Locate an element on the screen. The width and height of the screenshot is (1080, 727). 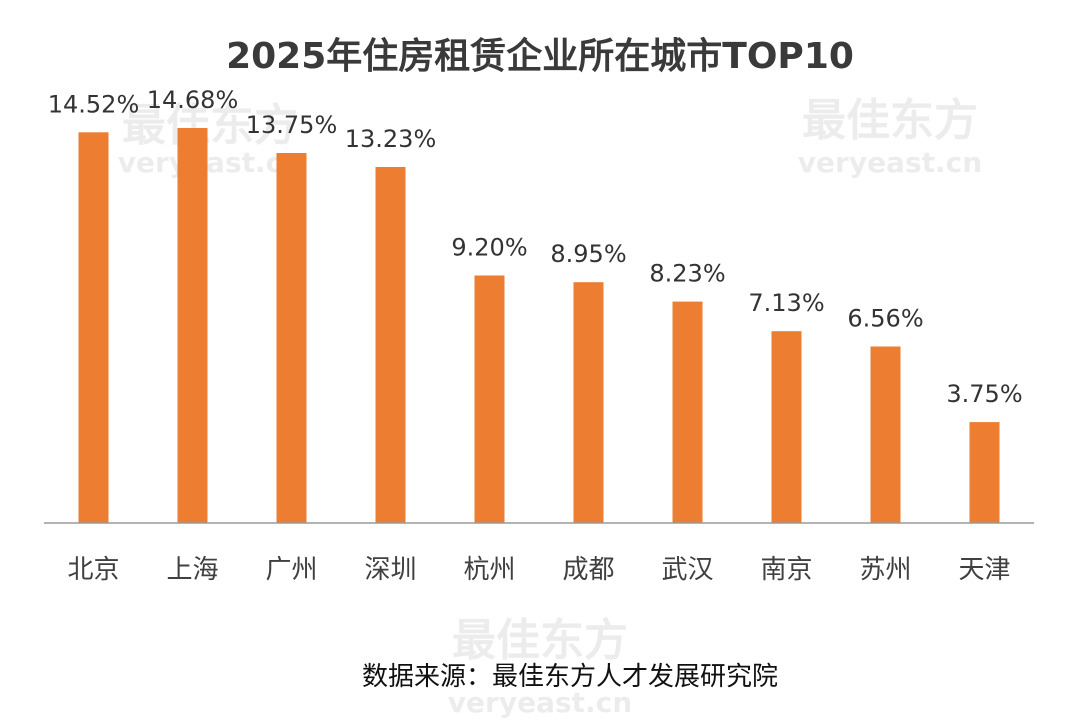
category-label-2: 广州 is located at coordinates (291, 570).